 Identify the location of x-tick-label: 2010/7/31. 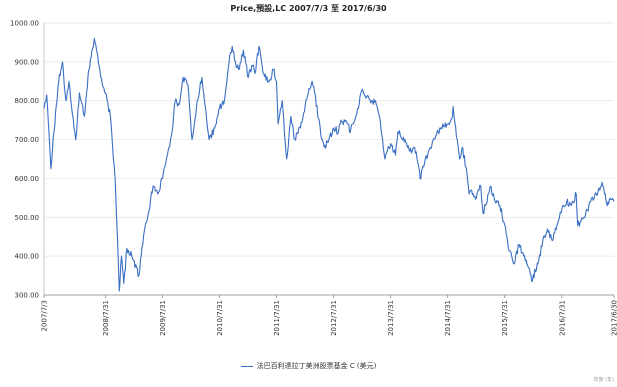
(220, 318).